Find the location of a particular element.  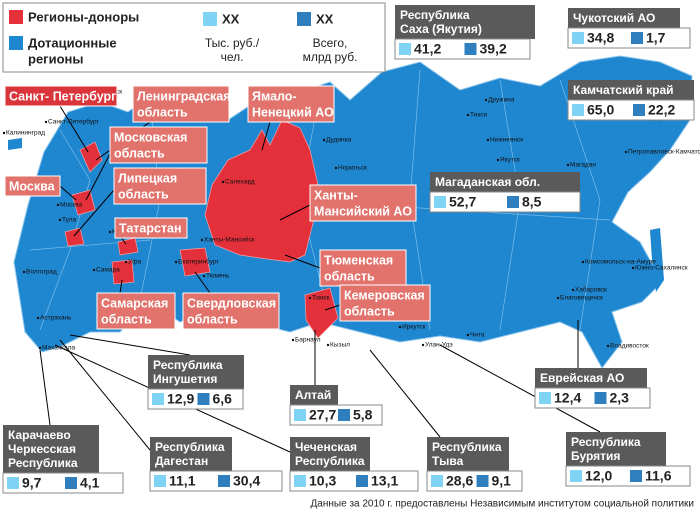

region-name: Магаданская обл. is located at coordinates (487, 182).